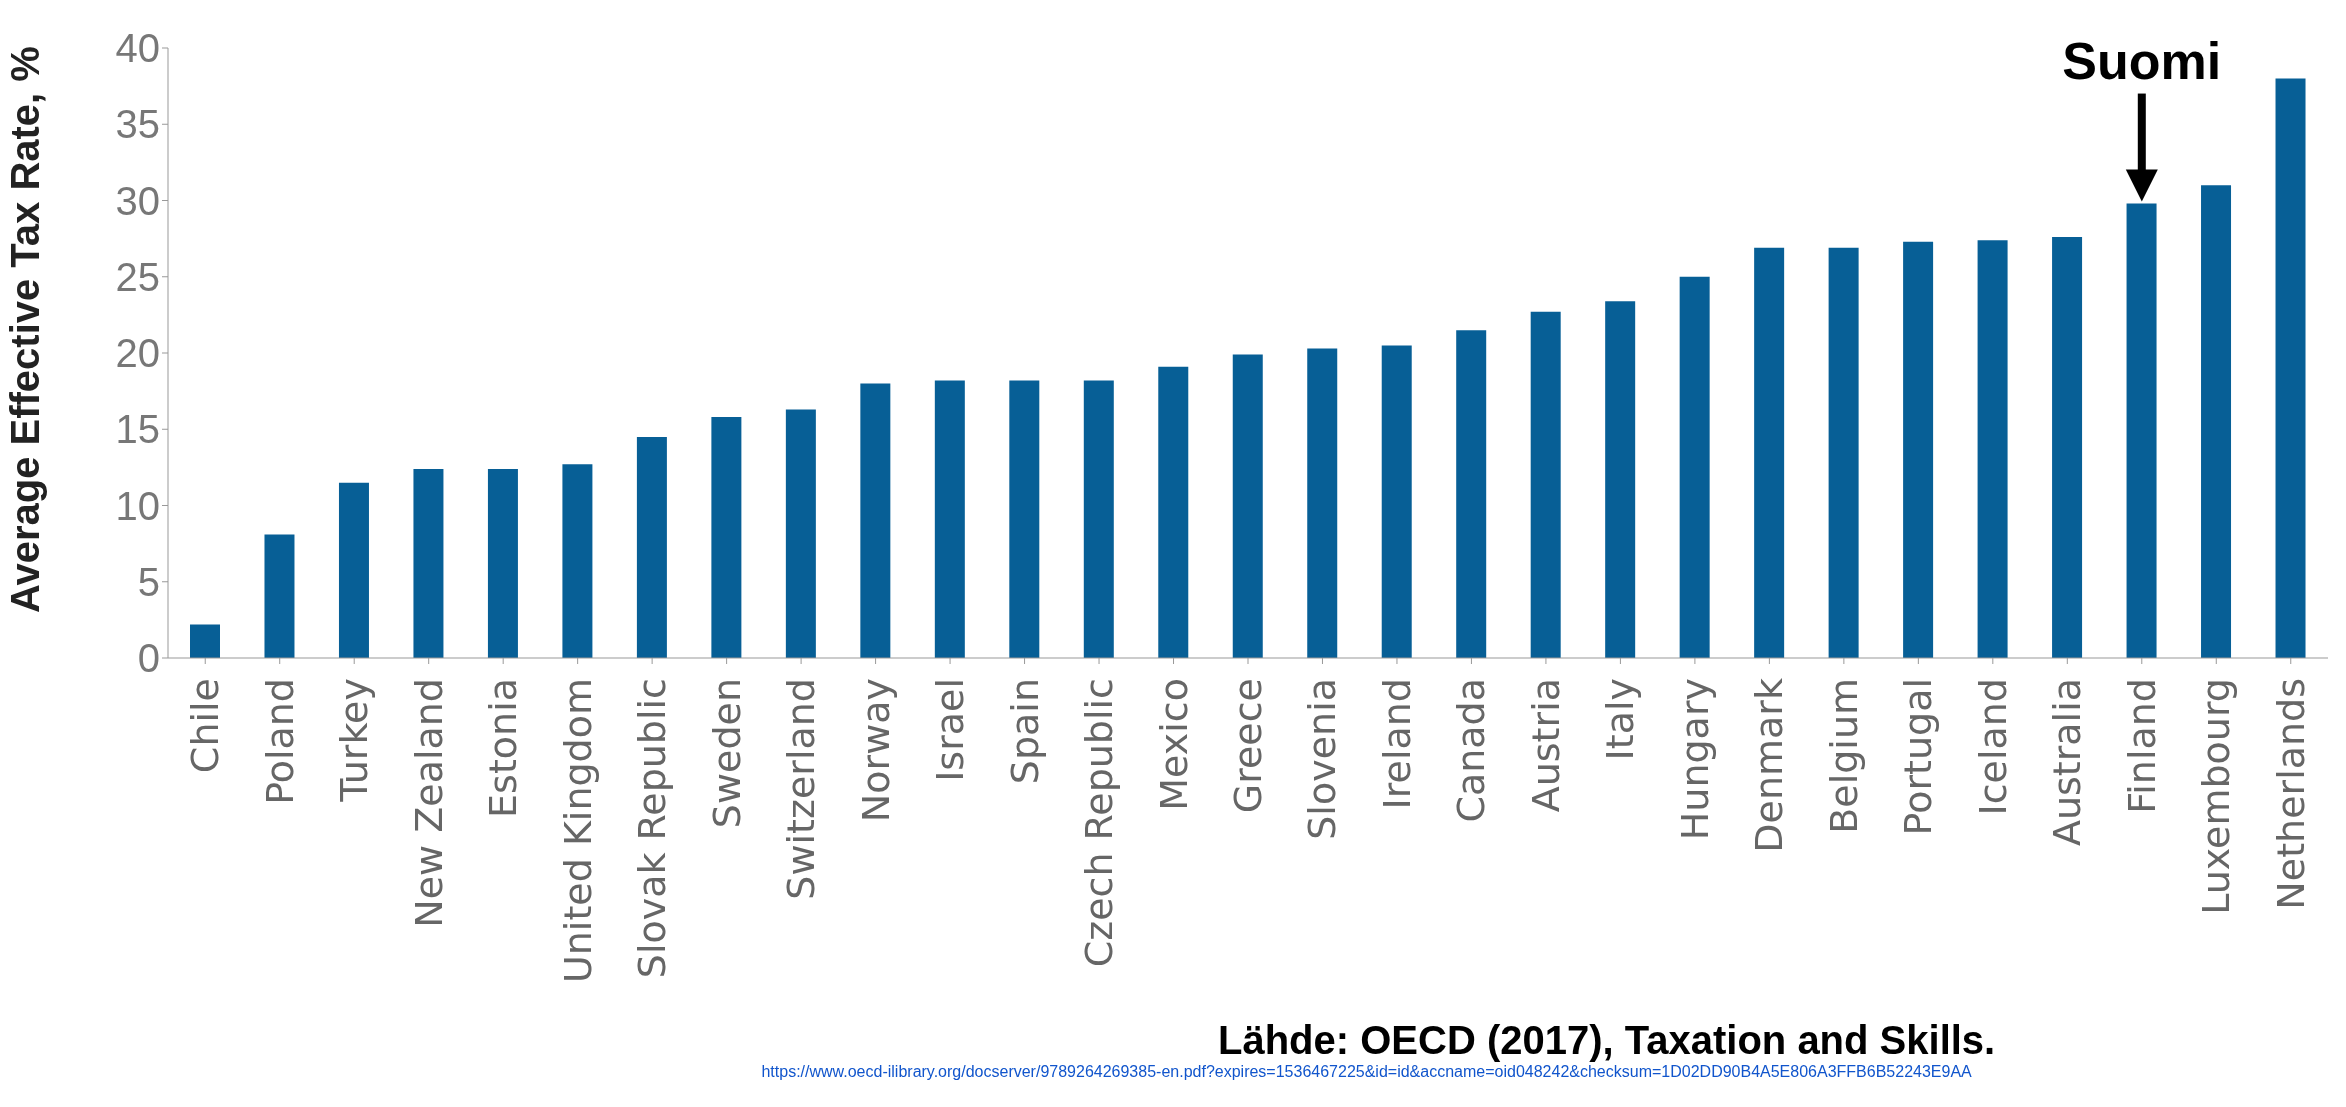 This screenshot has height=1107, width=2346. What do you see at coordinates (25, 329) in the screenshot?
I see `y-axis-title: Average Effective Tax Rate, %` at bounding box center [25, 329].